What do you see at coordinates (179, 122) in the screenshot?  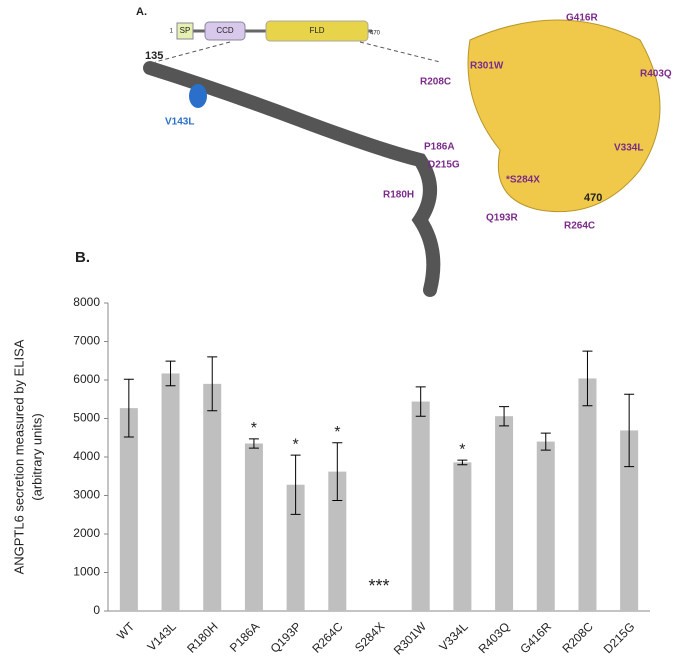 I see `mutation-label: V143L` at bounding box center [179, 122].